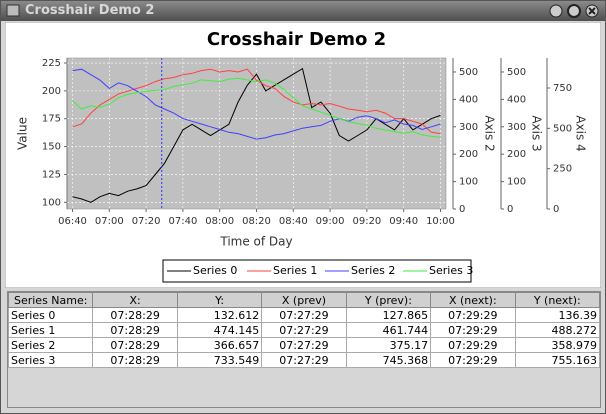  What do you see at coordinates (462, 209) in the screenshot?
I see `y2-tick-label: 0` at bounding box center [462, 209].